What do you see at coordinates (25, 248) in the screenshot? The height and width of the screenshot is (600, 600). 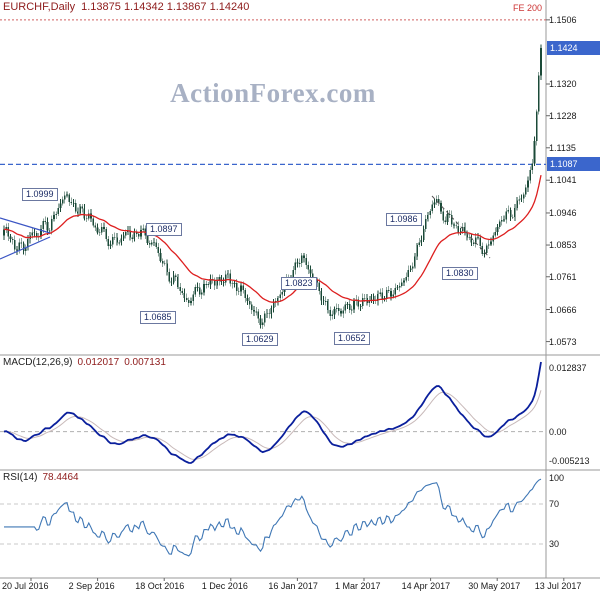 I see `wedge-trendline-lower` at bounding box center [25, 248].